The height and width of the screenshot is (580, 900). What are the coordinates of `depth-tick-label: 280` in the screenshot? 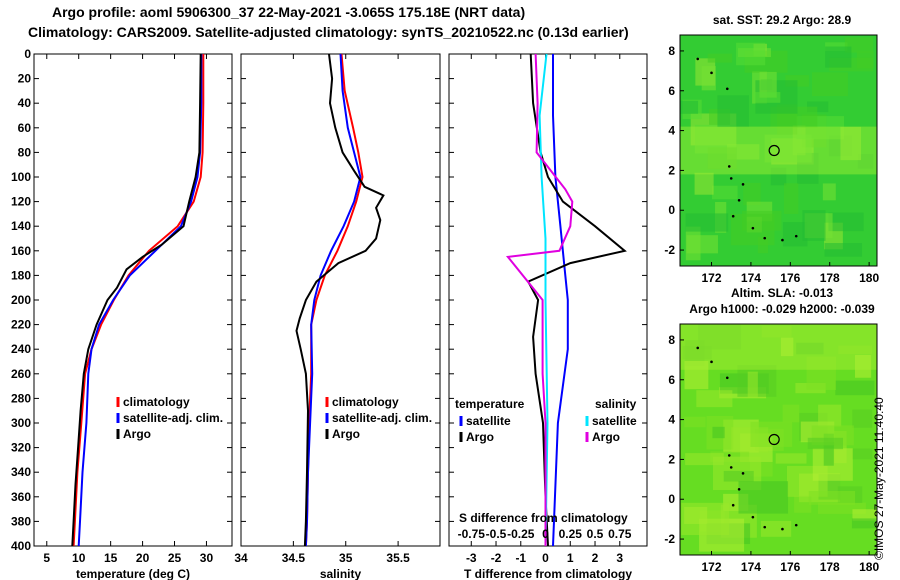 It's located at (21, 398).